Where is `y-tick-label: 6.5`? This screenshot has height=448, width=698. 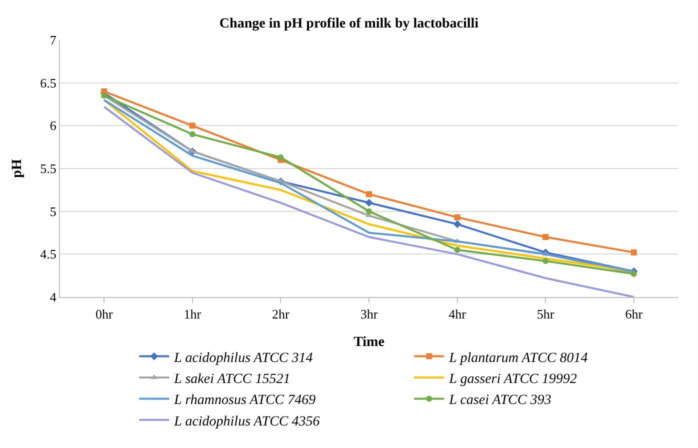
y-tick-label: 6.5 is located at coordinates (48, 82).